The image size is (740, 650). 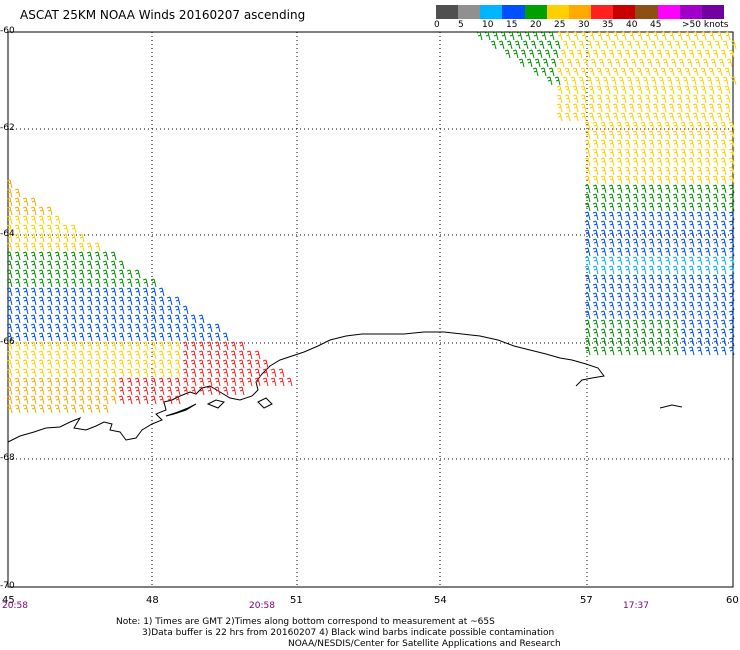 I want to click on lon-label: 60, so click(x=732, y=600).